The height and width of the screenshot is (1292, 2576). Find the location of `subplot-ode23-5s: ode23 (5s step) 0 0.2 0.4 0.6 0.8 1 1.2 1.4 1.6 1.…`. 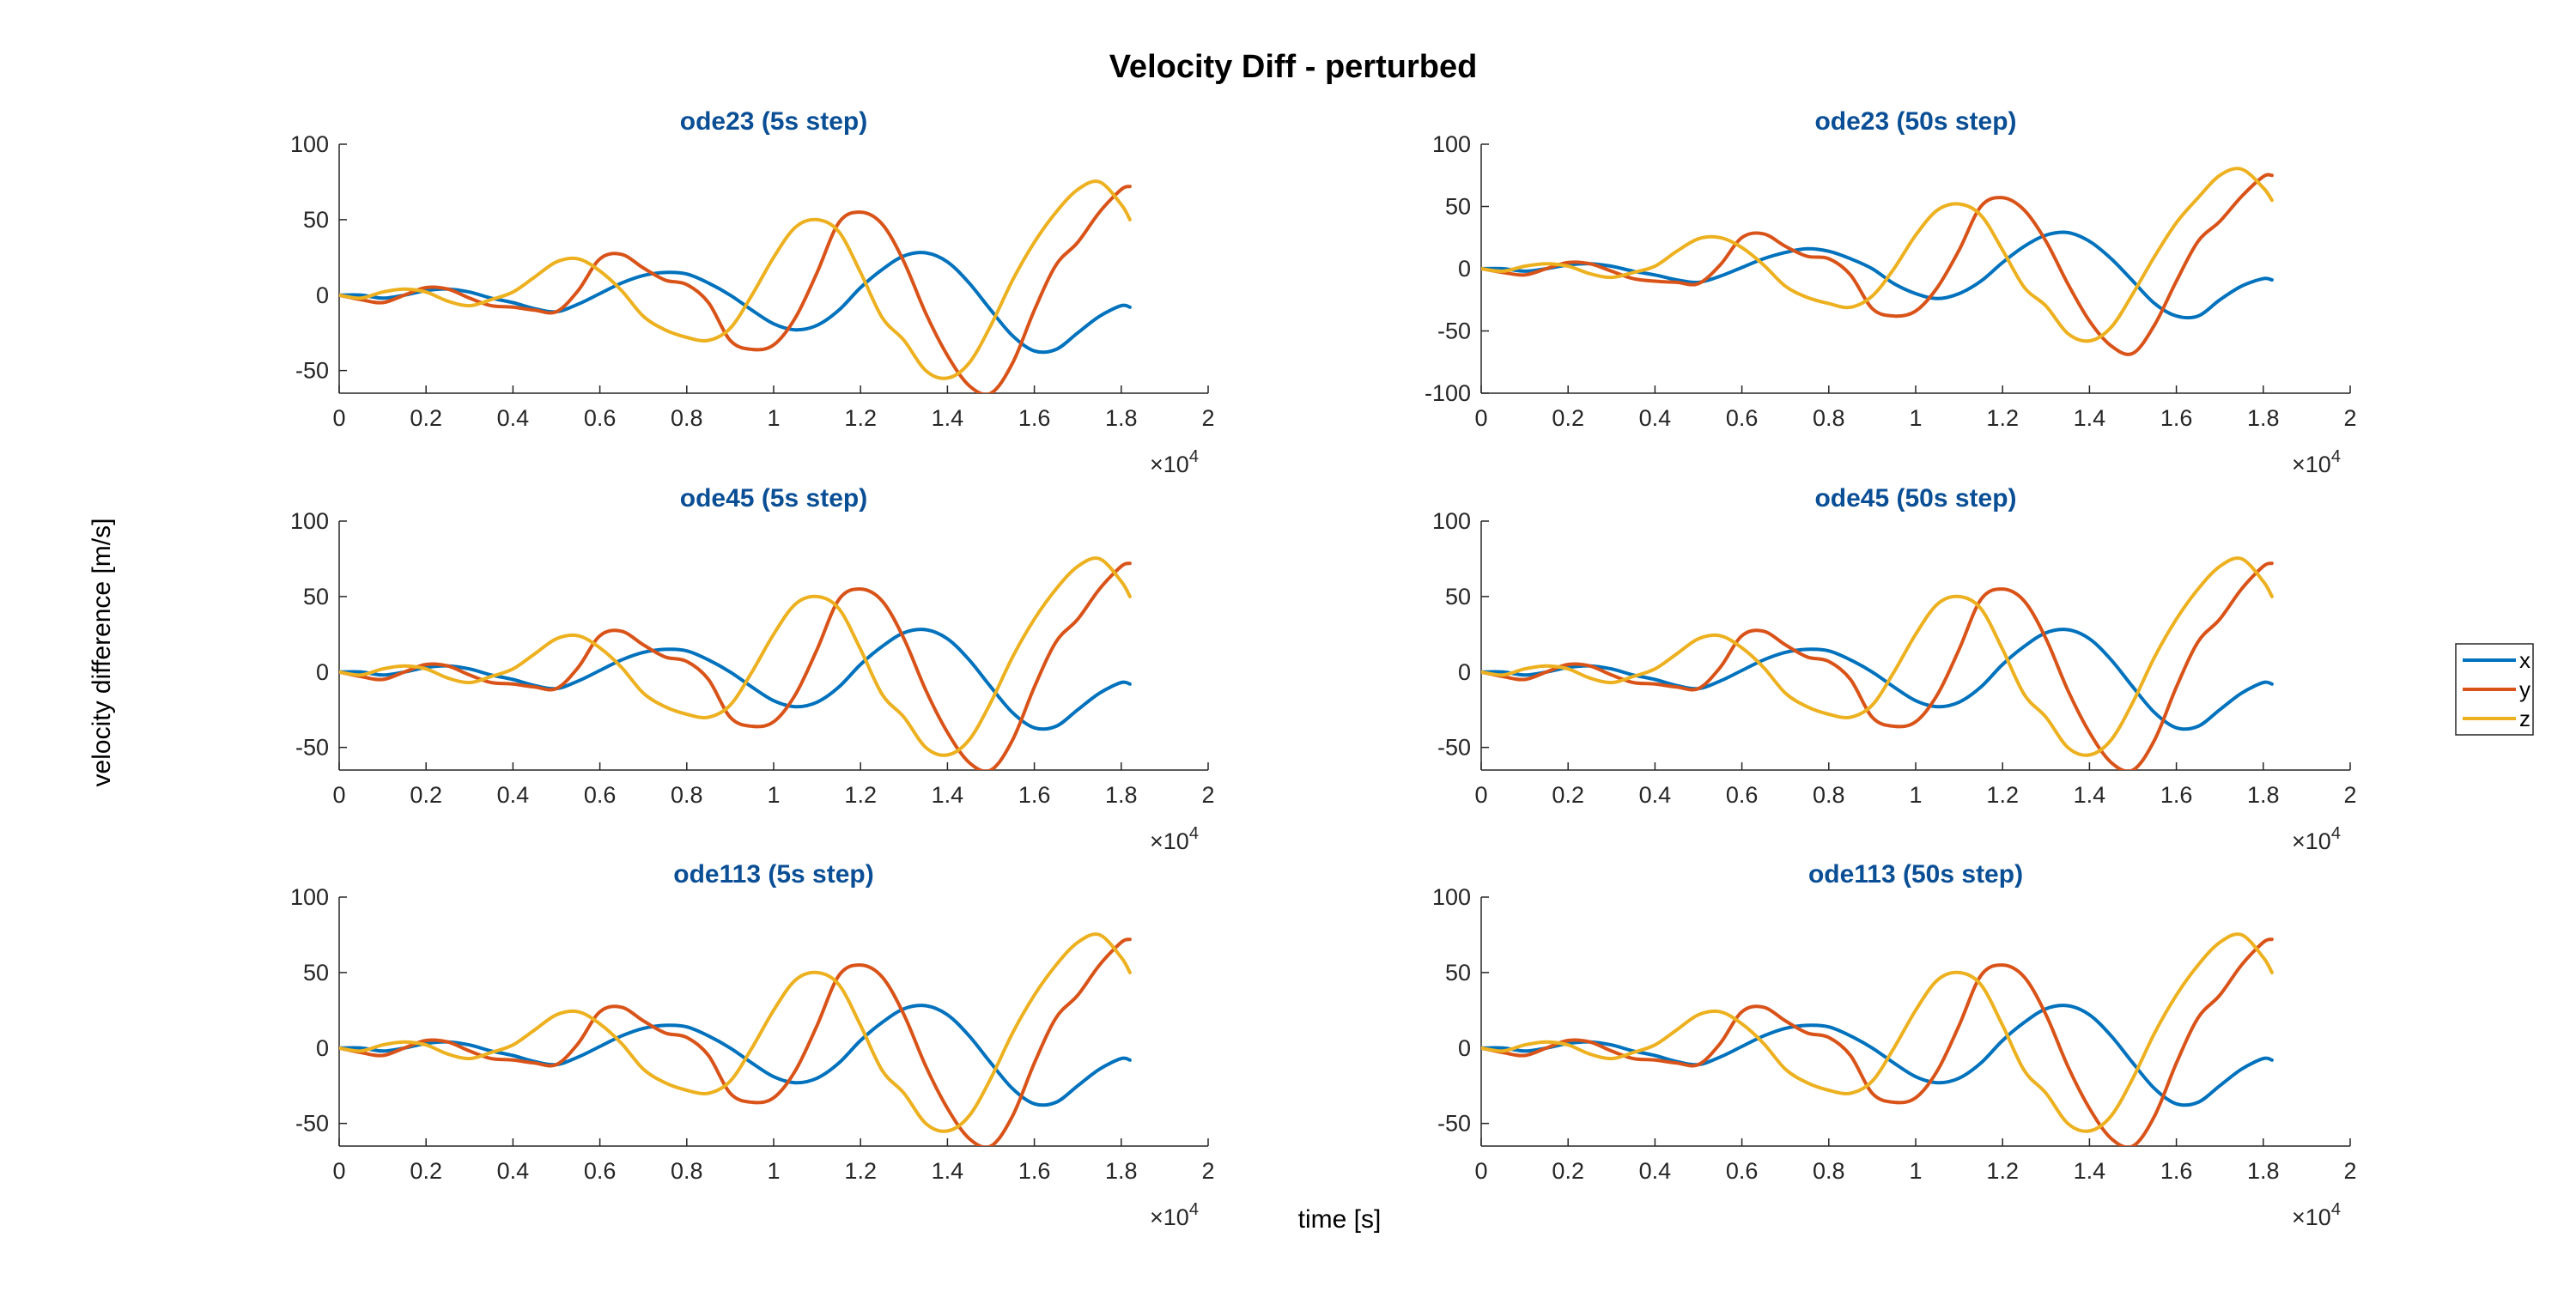

subplot-ode23-5s: ode23 (5s step) 0 0.2 0.4 0.6 0.8 1 1.2 1.4 1.6 1.… is located at coordinates (753, 292).